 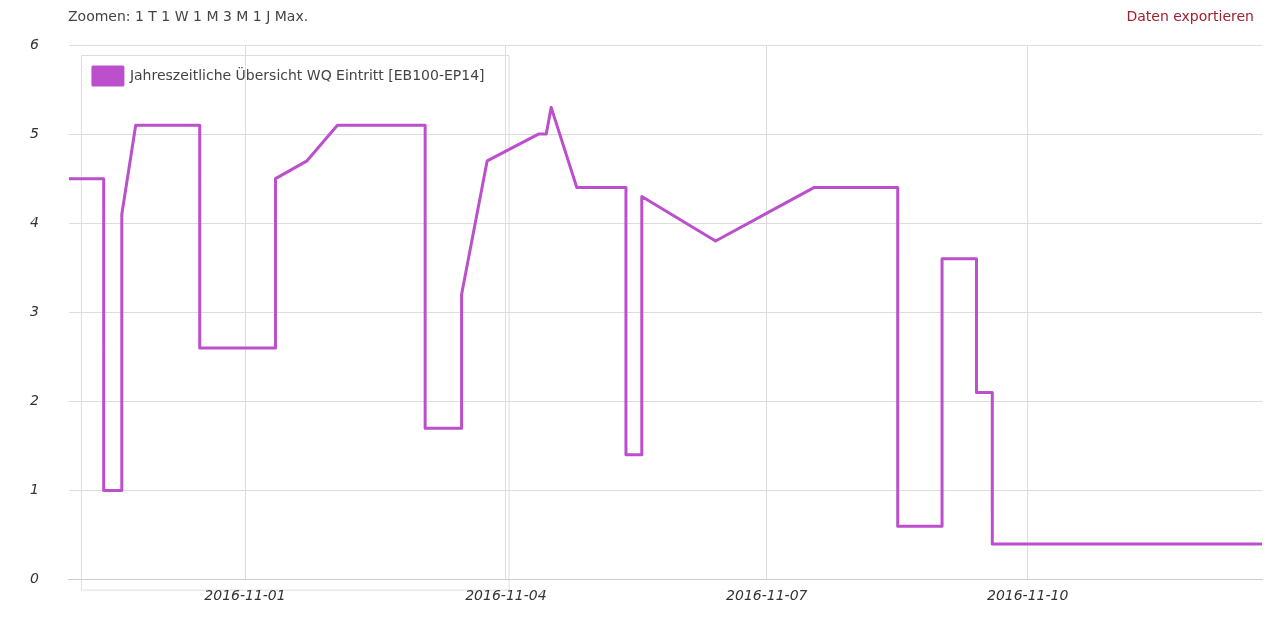 What do you see at coordinates (188, 16) in the screenshot?
I see `text: Zoomen: 1 T 1 W 1 M 3 M 1 J Max.` at bounding box center [188, 16].